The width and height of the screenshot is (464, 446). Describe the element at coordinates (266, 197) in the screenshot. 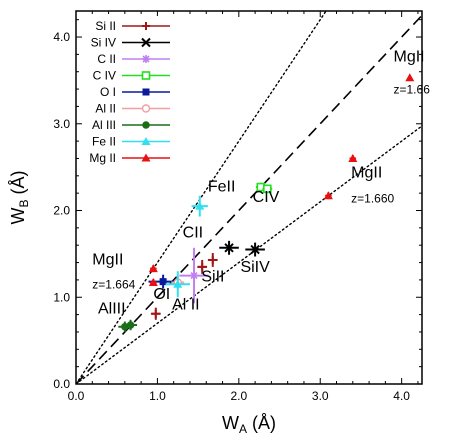

I see `annotation-civ: CIV` at that location.